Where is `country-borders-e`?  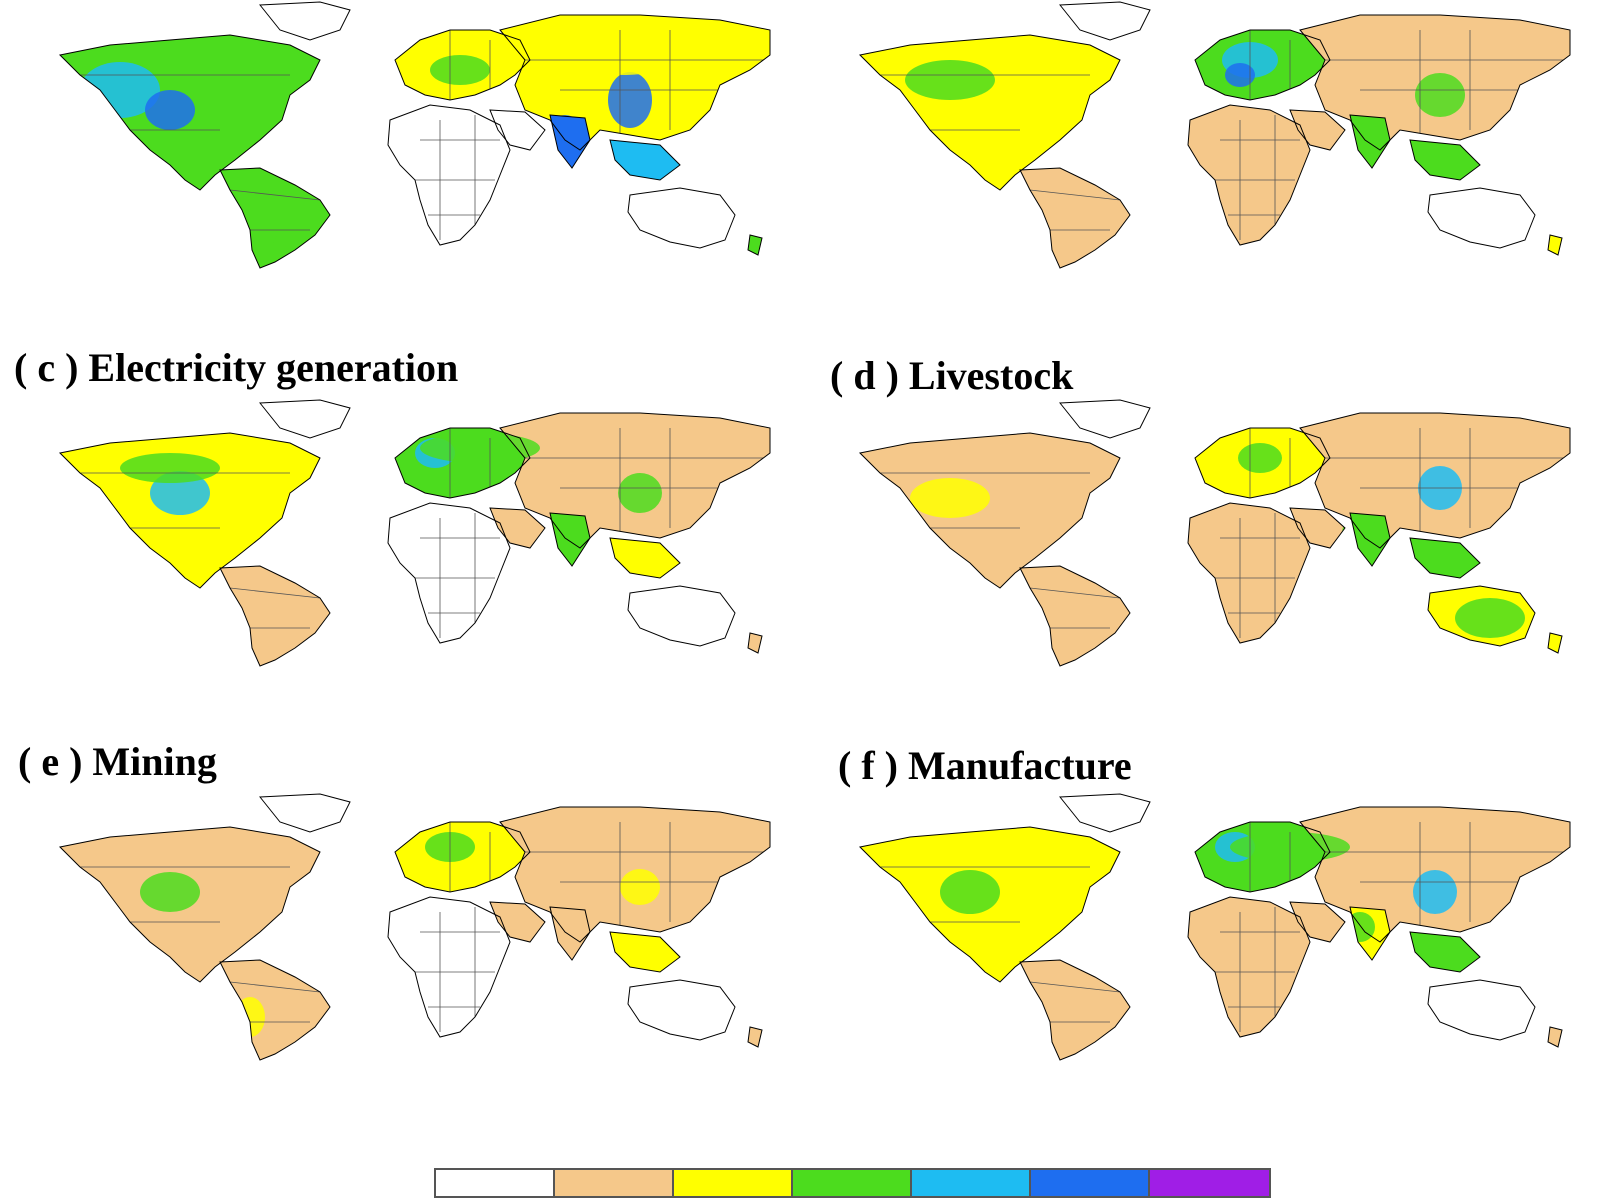 country-borders-e is located at coordinates (425, 927).